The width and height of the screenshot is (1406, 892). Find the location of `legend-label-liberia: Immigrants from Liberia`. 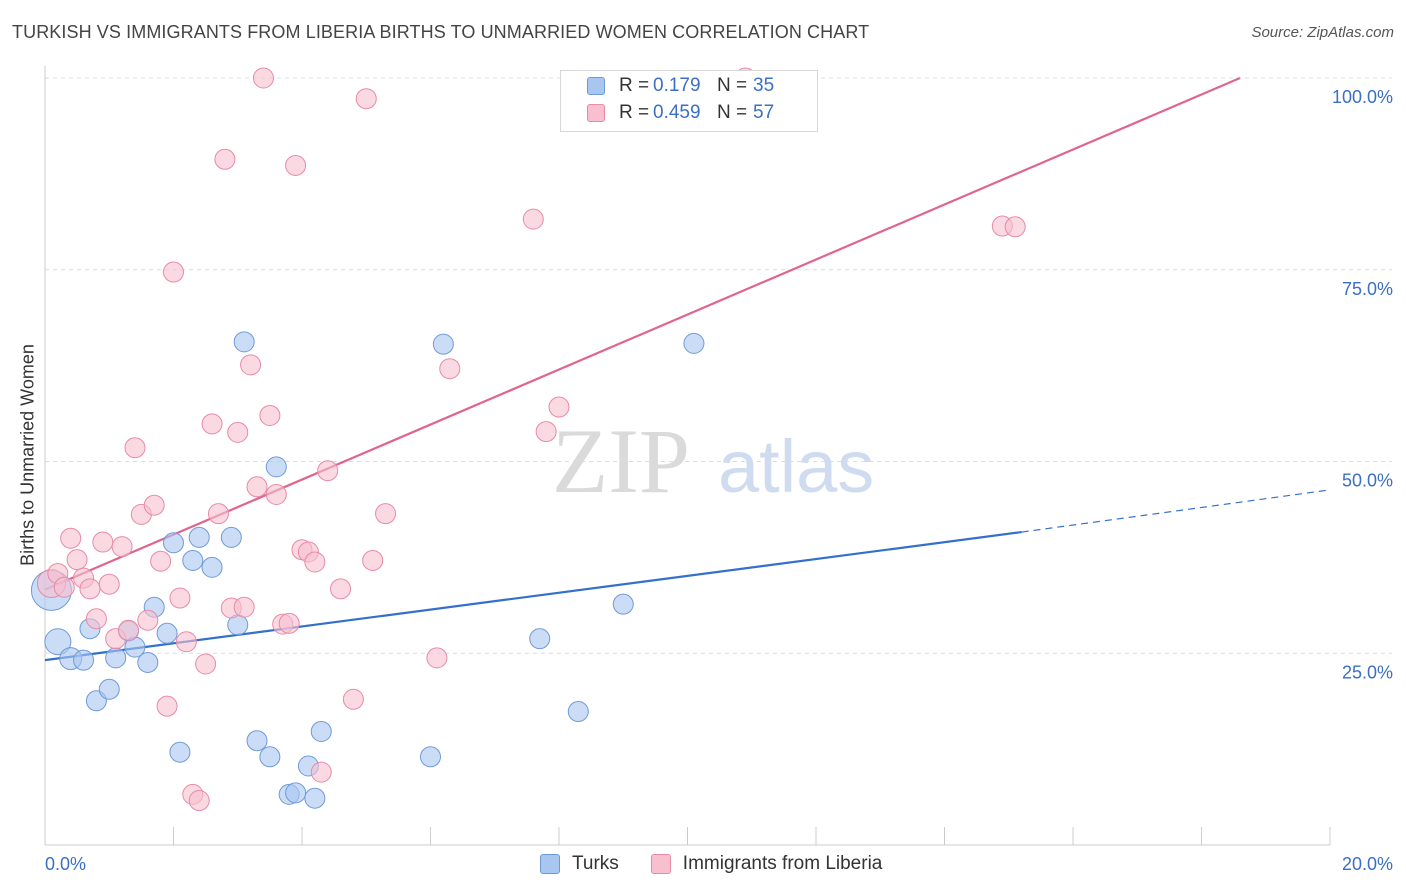

legend-label-liberia: Immigrants from Liberia is located at coordinates (782, 863).